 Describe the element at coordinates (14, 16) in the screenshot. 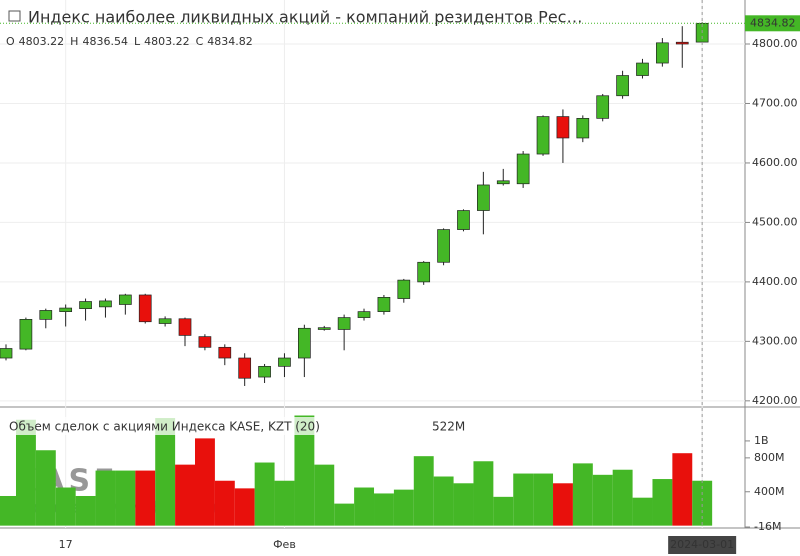

I see `menu-icon` at that location.